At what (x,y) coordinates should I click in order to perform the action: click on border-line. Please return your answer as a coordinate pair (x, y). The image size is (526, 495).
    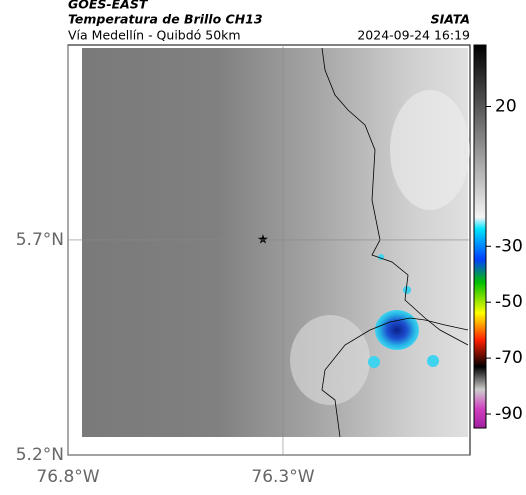
    Looking at the image, I should click on (395, 377).